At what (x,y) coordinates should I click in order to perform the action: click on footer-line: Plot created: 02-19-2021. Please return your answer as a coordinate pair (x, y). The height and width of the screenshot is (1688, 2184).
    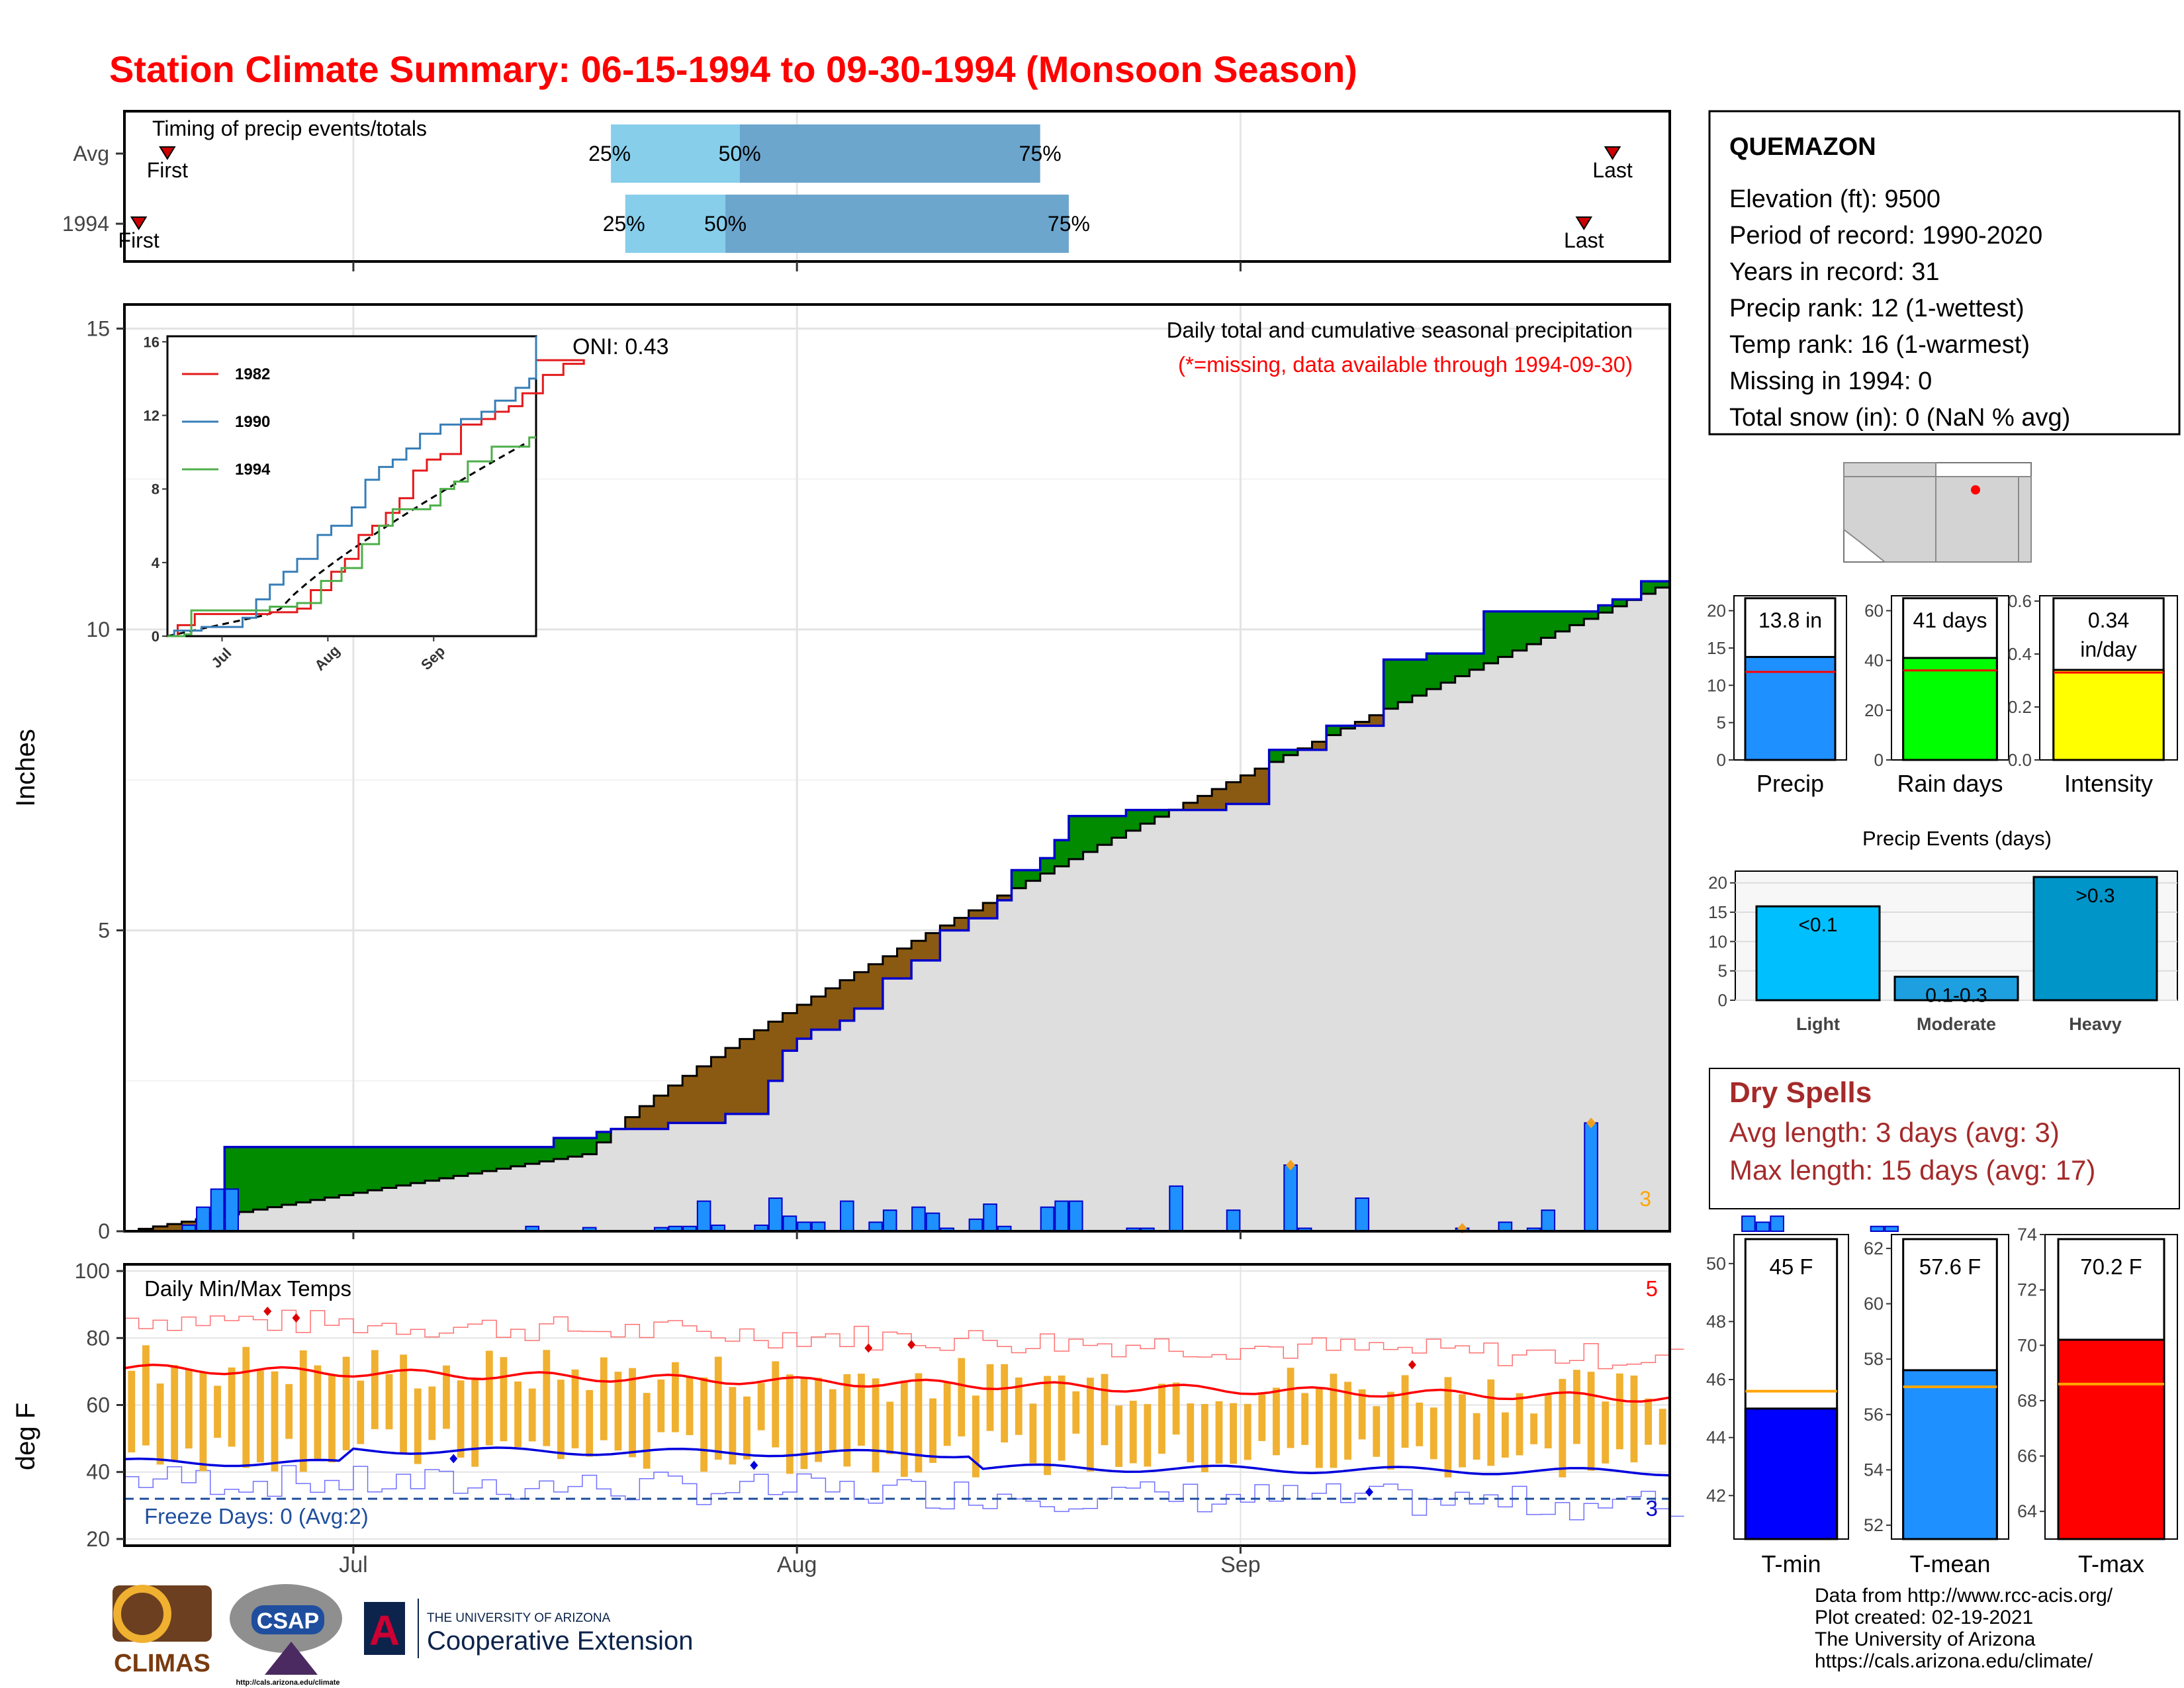
    Looking at the image, I should click on (1924, 1617).